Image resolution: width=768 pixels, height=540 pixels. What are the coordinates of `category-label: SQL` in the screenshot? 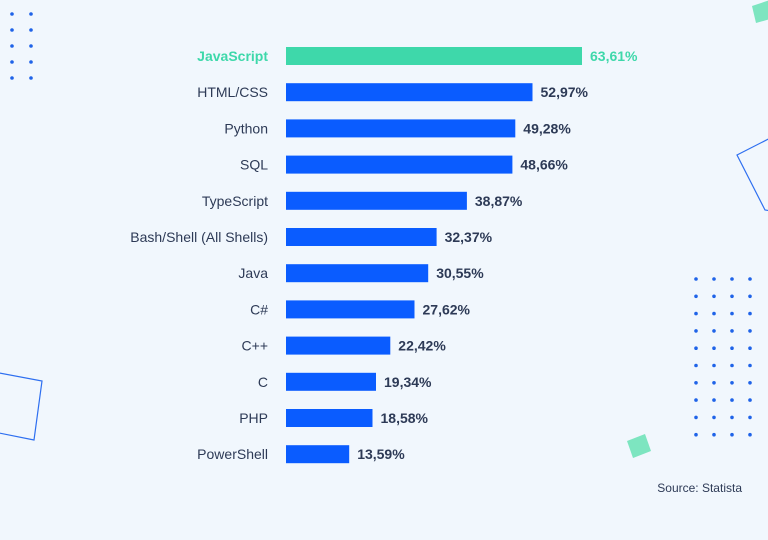 It's located at (254, 165).